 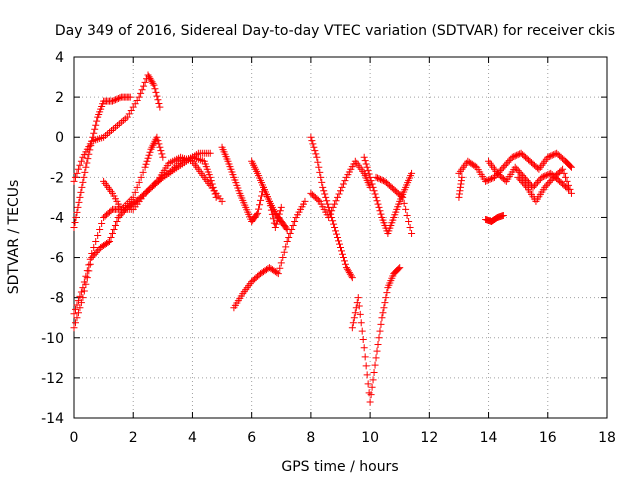 What do you see at coordinates (14, 237) in the screenshot?
I see `y-axis-label: SDTVAR / TECUs` at bounding box center [14, 237].